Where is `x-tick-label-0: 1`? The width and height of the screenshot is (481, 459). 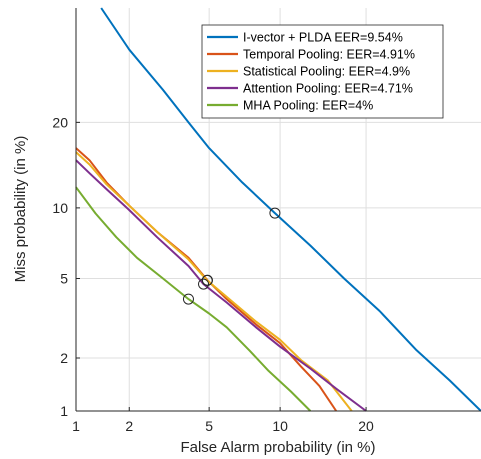 x-tick-label-0: 1 is located at coordinates (76, 426).